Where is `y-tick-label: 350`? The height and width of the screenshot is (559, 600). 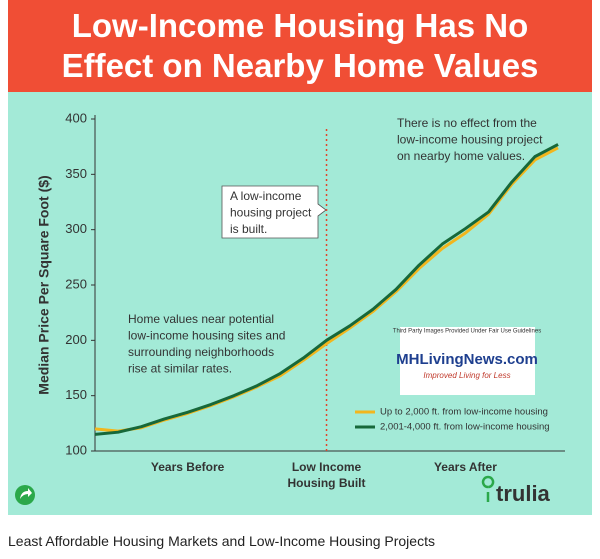
y-tick-label: 350 is located at coordinates (76, 173).